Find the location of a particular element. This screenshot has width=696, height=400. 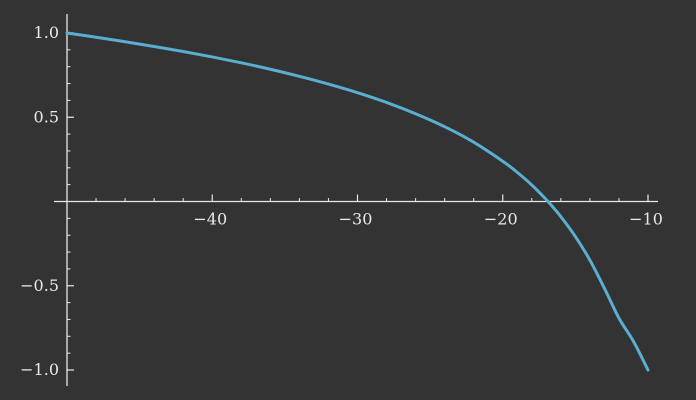

y-tick-label: −1.0 is located at coordinates (39, 369).